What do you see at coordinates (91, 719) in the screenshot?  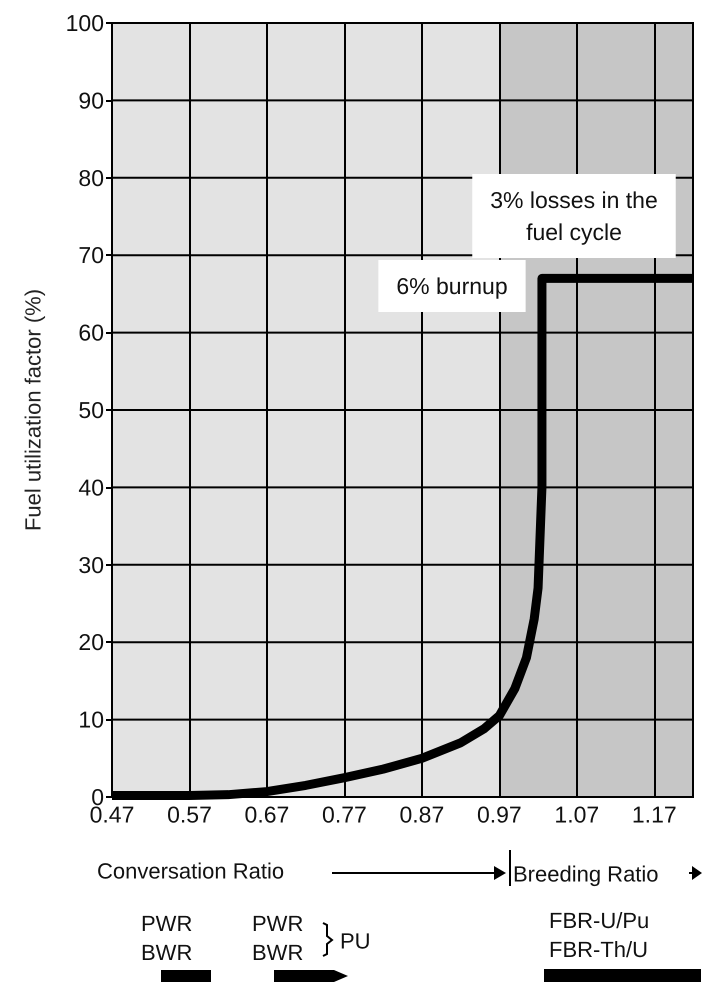 I see `y-tick-label: 10` at bounding box center [91, 719].